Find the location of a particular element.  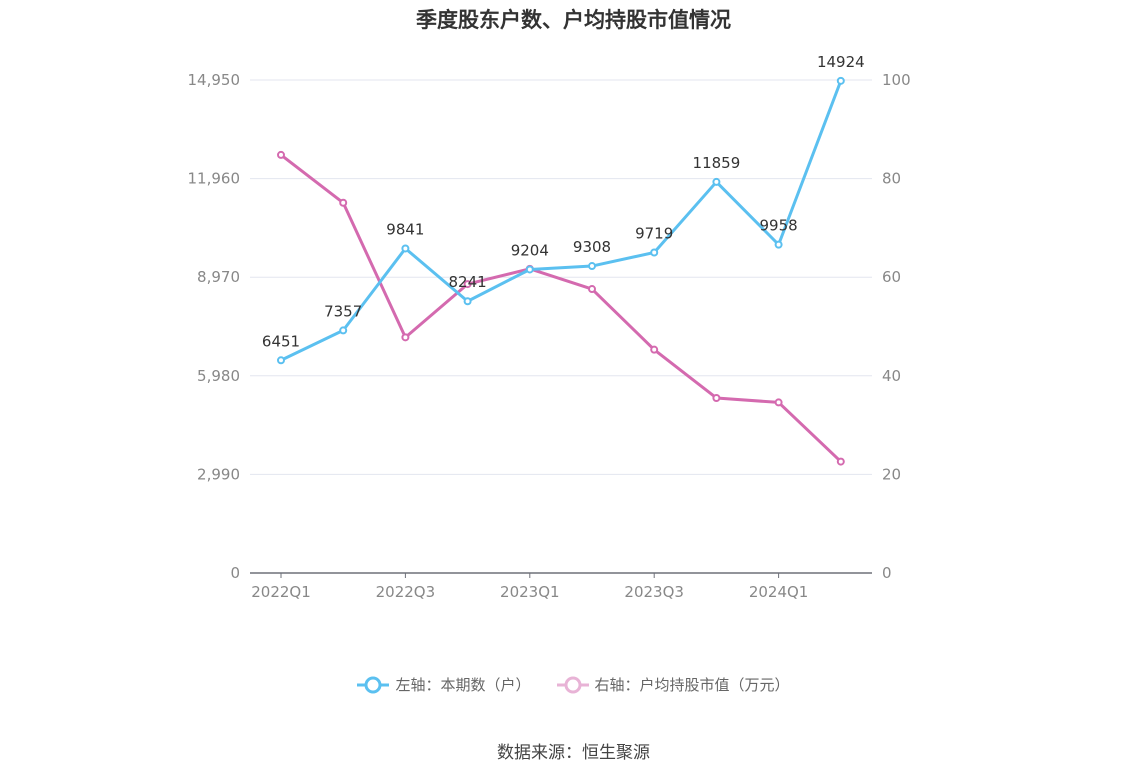

legend: 左轴：本期数（户） 右轴：户均持股市值（万元） is located at coordinates (573, 684).